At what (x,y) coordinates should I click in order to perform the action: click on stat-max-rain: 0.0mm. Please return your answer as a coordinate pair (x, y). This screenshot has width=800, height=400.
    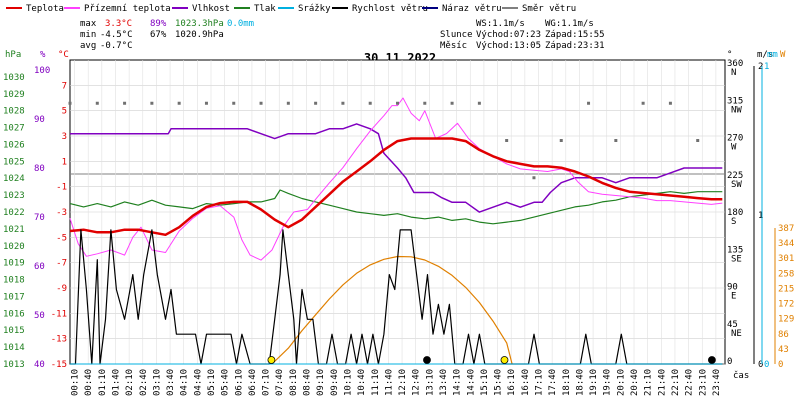
    Looking at the image, I should click on (240, 24).